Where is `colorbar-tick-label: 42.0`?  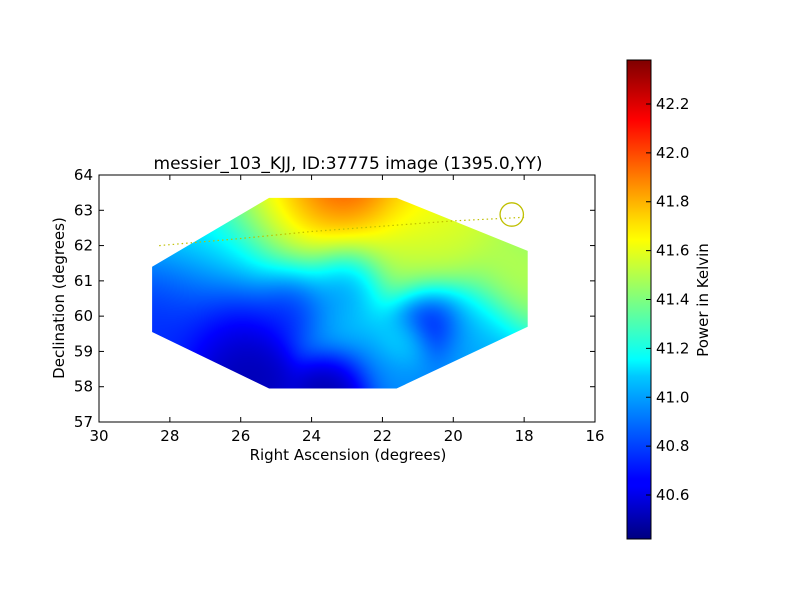 colorbar-tick-label: 42.0 is located at coordinates (672, 153).